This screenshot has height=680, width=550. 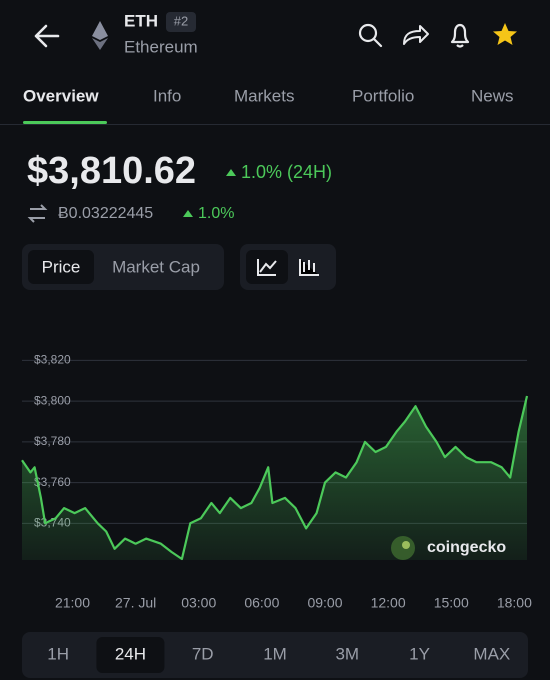 I want to click on range-option: 24H, so click(x=130, y=653).